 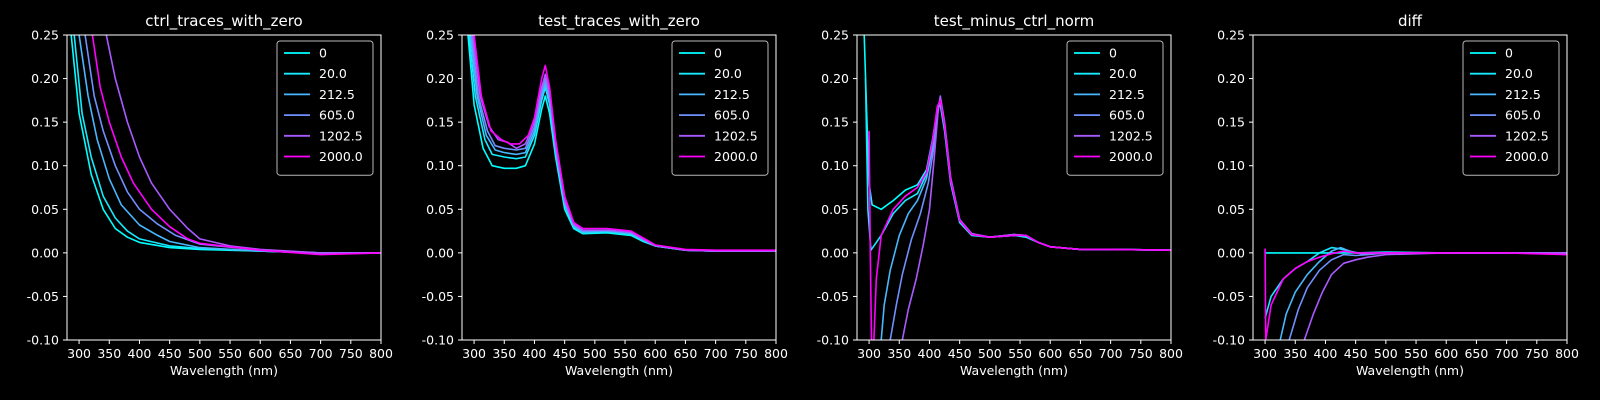 I want to click on y-tick-label: 0.15, so click(x=835, y=122).